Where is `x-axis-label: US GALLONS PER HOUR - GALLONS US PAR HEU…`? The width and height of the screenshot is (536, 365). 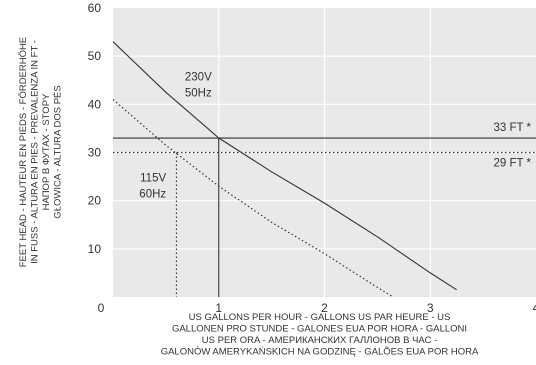 x-axis-label: US GALLONS PER HOUR - GALLONS US PAR HEU… is located at coordinates (320, 335).